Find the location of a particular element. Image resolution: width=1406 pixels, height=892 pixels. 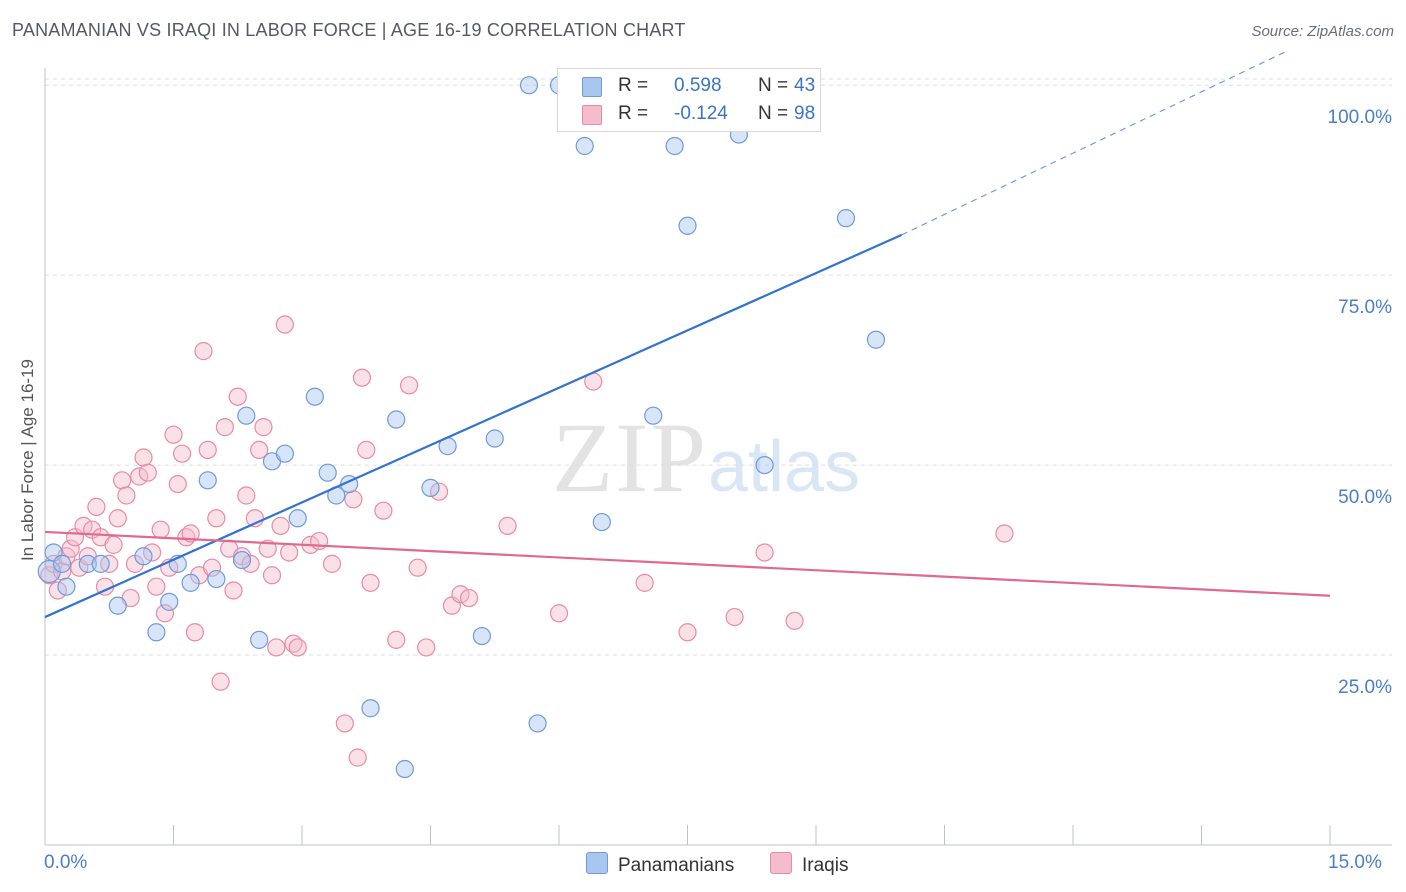

y-tick-label: 100.0% is located at coordinates (1359, 118).